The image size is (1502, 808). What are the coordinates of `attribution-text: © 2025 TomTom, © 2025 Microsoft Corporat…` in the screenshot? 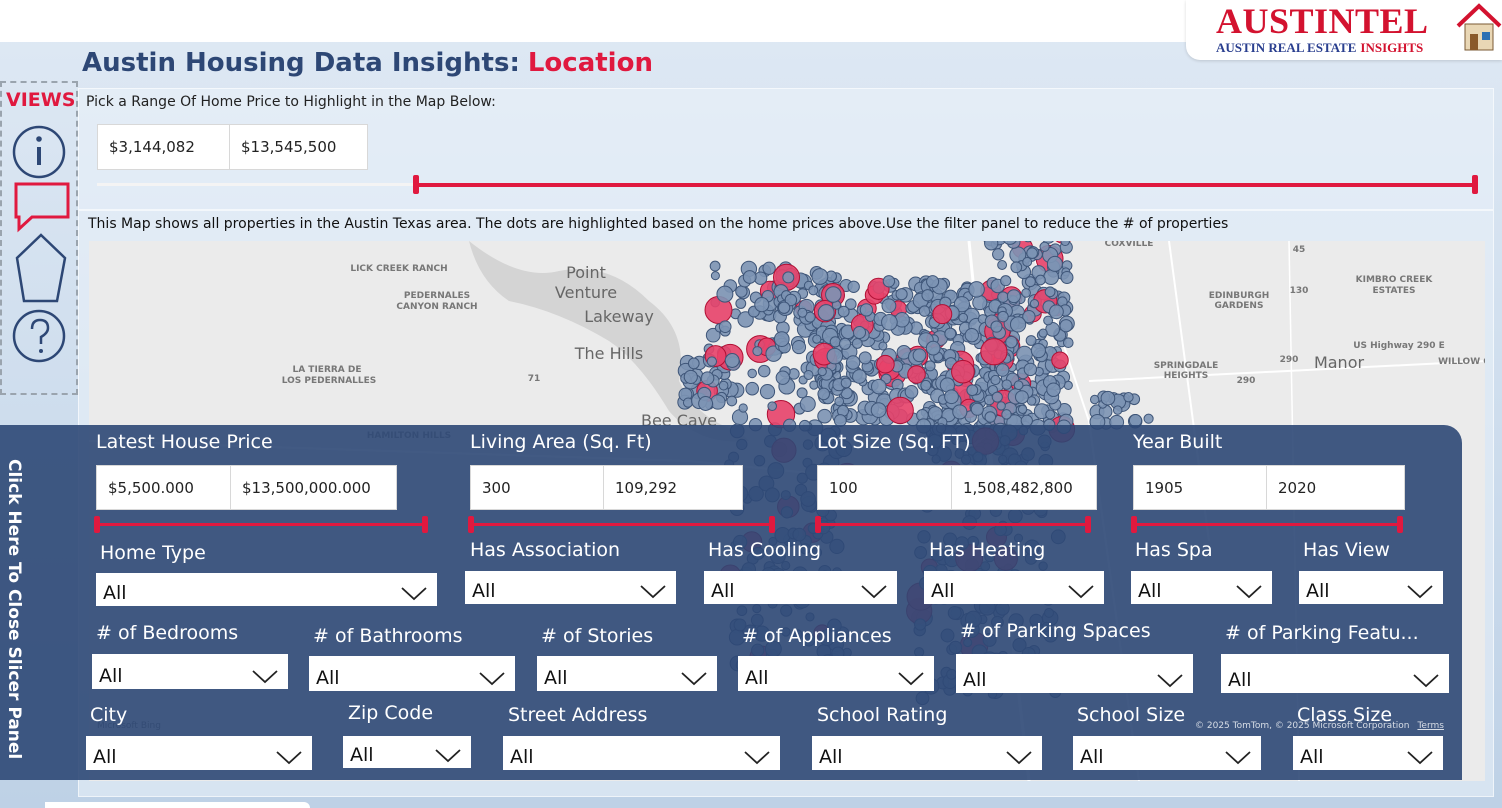 It's located at (1302, 726).